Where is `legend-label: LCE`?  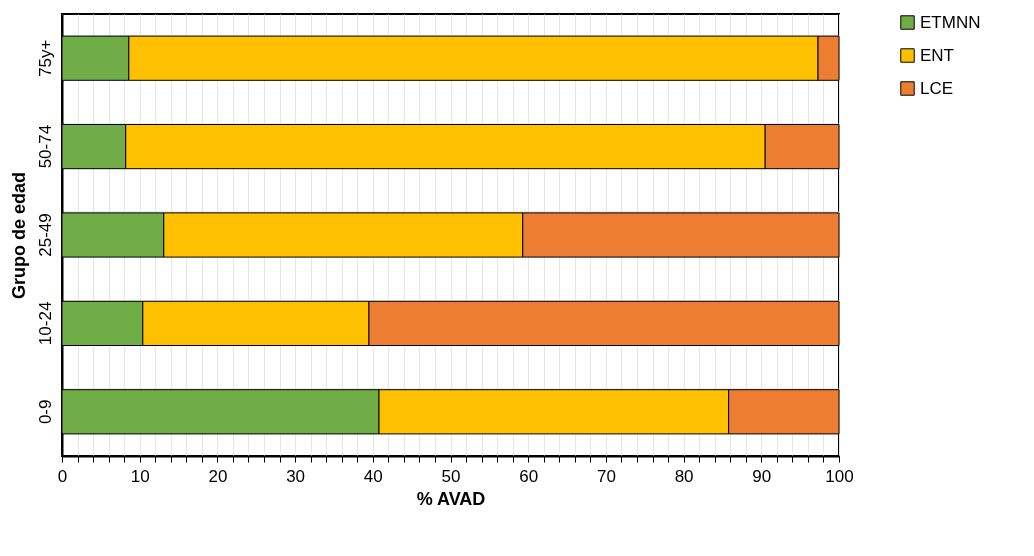
legend-label: LCE is located at coordinates (937, 88).